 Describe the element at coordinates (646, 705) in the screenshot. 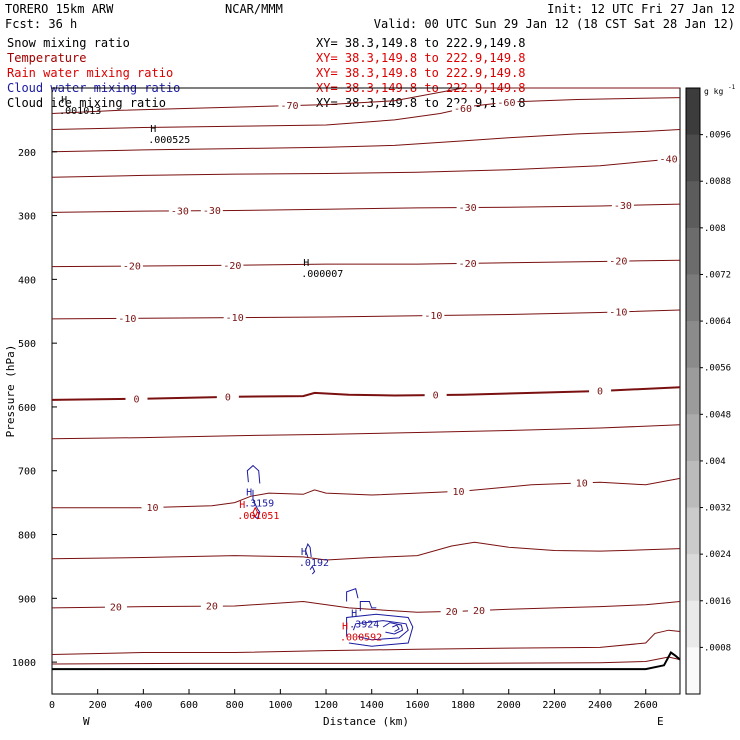

I see `x-tick-label: 2600` at that location.